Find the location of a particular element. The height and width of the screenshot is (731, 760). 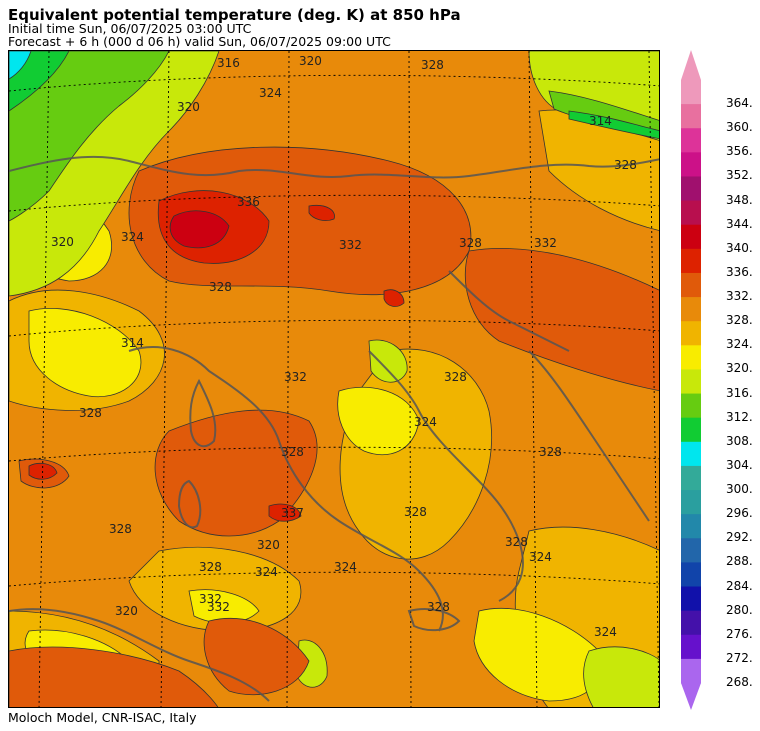

colorbar-tick-label: 332. is located at coordinates (739, 296).